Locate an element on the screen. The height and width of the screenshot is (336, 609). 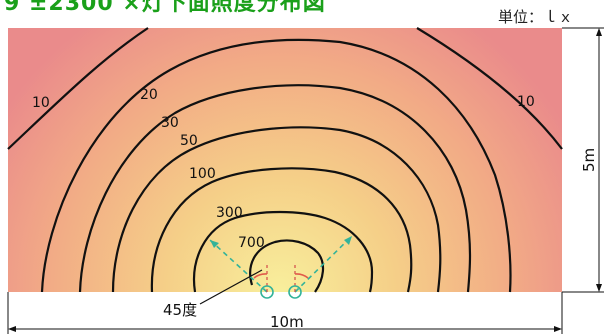
contour-label-300: 300 is located at coordinates (229, 213).